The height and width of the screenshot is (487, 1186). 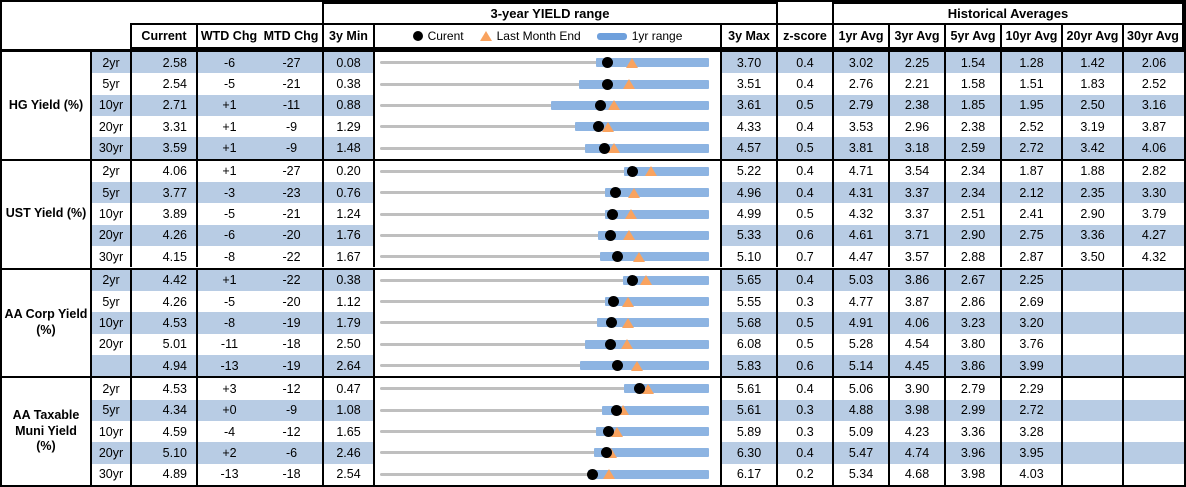 I want to click on wtd-chg-cell: +2, so click(x=229, y=452).